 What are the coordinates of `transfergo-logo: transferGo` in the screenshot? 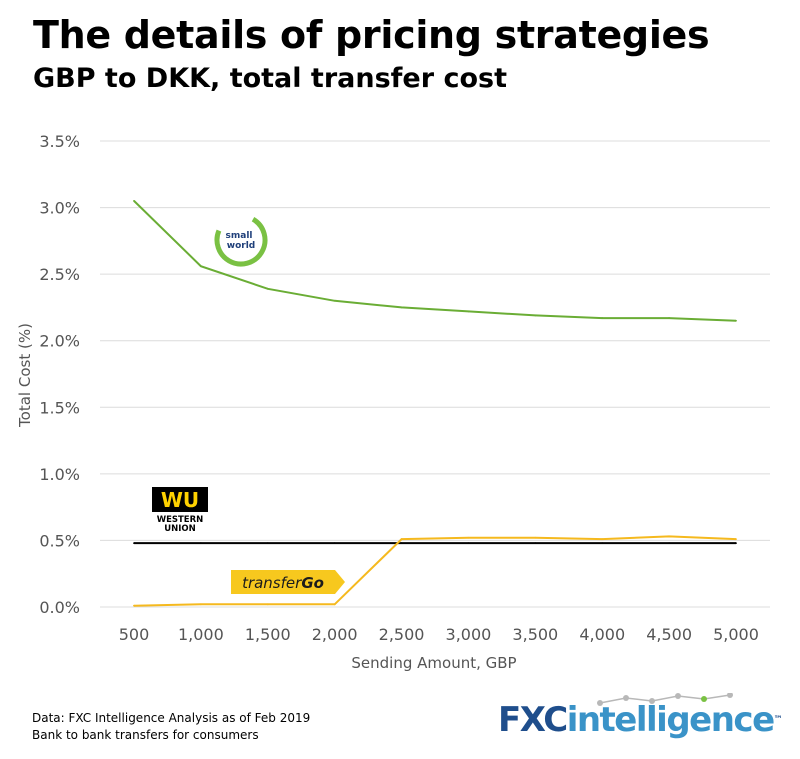 It's located at (288, 582).